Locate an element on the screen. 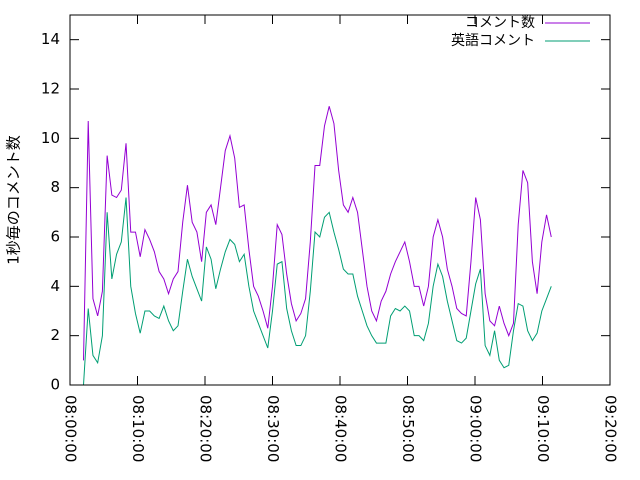  x-tick-label: 08:00:00 is located at coordinates (71, 428).